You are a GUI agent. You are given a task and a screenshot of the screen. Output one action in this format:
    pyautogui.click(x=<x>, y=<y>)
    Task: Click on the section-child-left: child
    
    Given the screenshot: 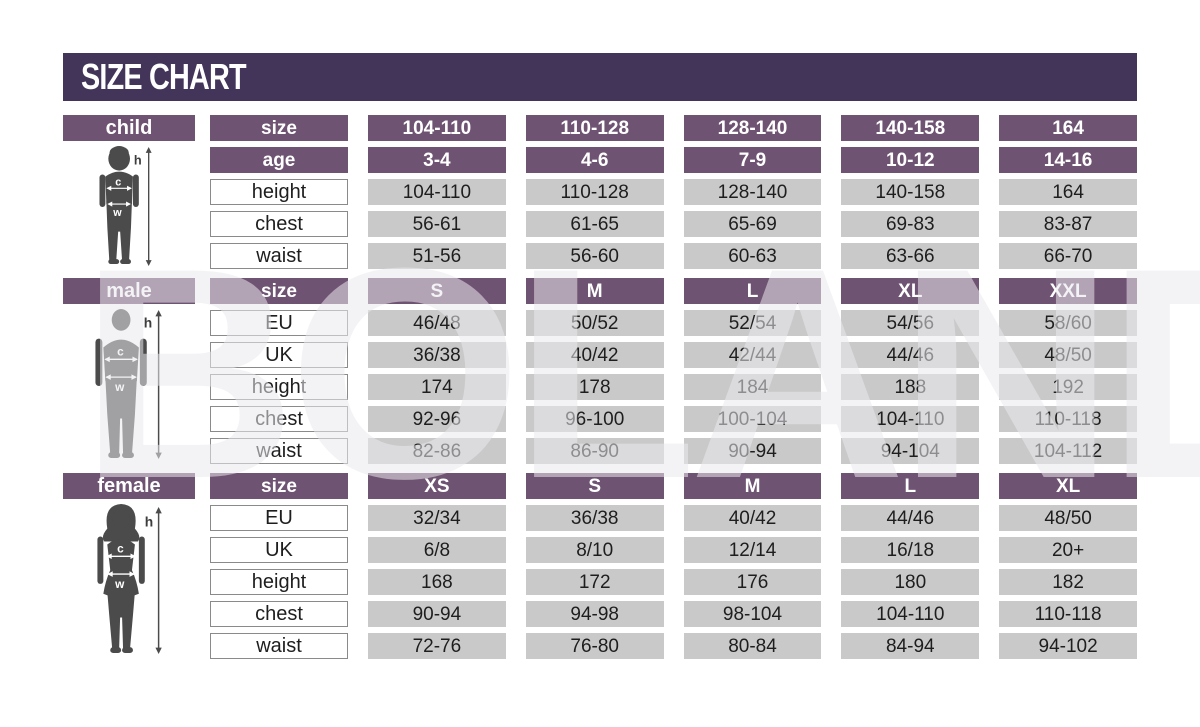 What is the action you would take?
    pyautogui.click(x=129, y=192)
    